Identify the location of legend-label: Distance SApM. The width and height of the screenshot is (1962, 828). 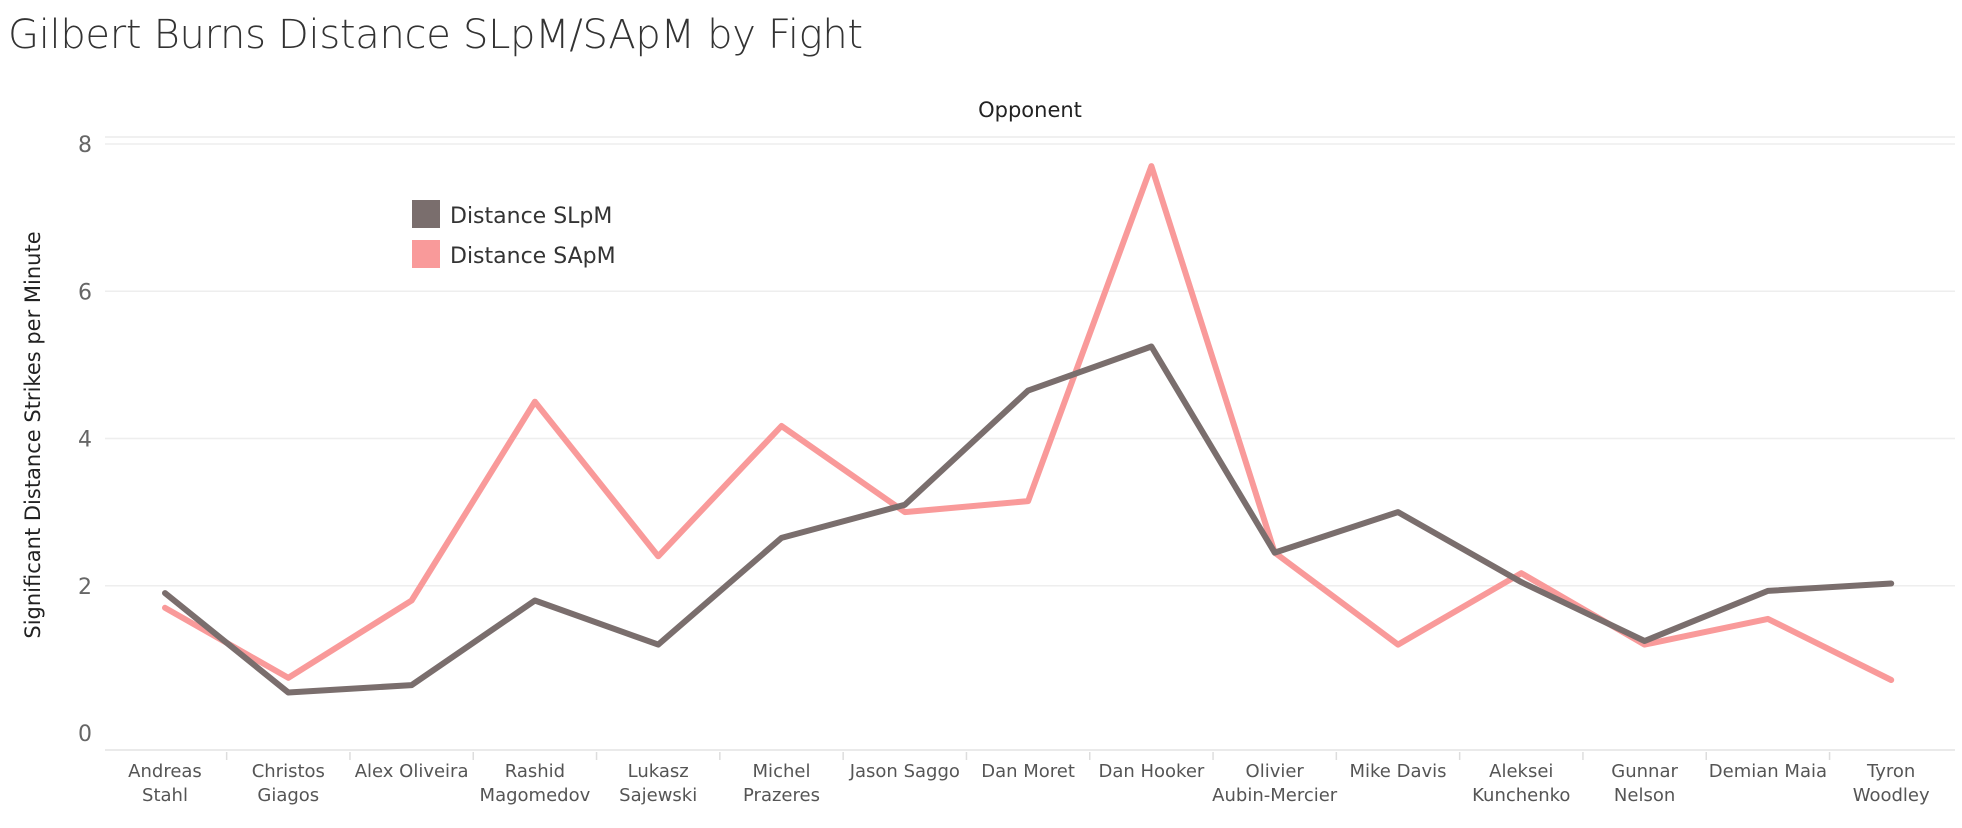
(533, 256).